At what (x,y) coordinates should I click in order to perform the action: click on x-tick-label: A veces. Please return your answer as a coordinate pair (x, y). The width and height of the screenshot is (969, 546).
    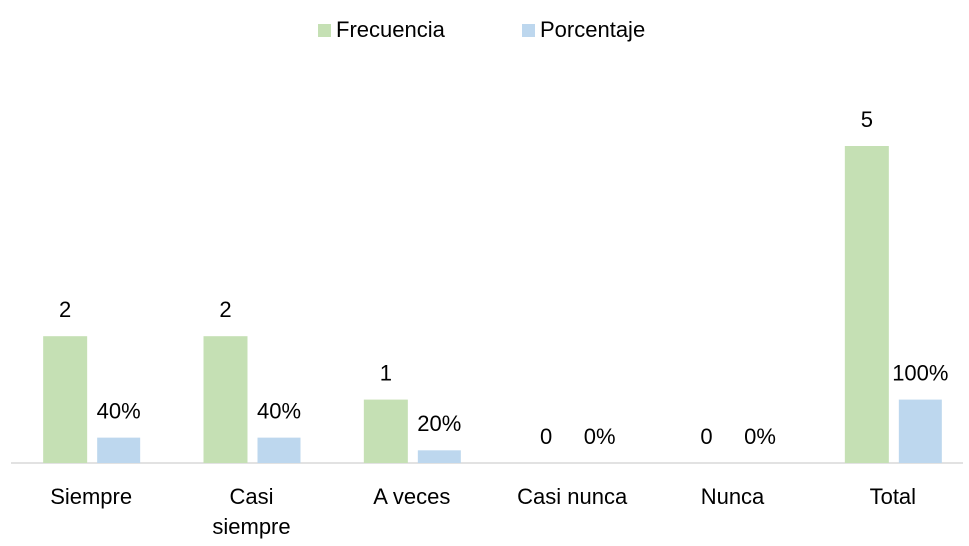
    Looking at the image, I should click on (412, 496).